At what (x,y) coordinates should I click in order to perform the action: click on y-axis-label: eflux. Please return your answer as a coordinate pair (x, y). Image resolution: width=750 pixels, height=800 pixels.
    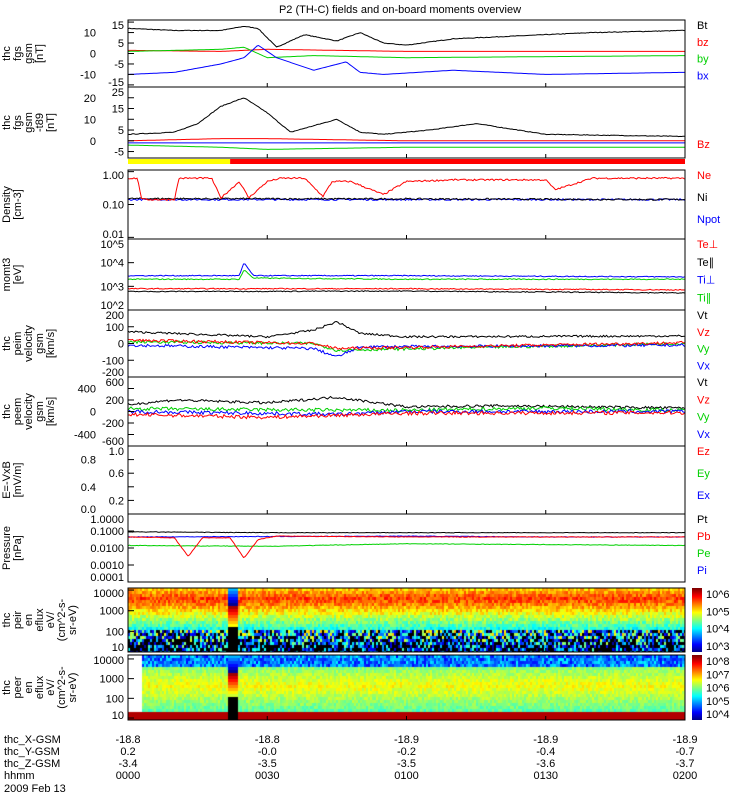
    Looking at the image, I should click on (40, 687).